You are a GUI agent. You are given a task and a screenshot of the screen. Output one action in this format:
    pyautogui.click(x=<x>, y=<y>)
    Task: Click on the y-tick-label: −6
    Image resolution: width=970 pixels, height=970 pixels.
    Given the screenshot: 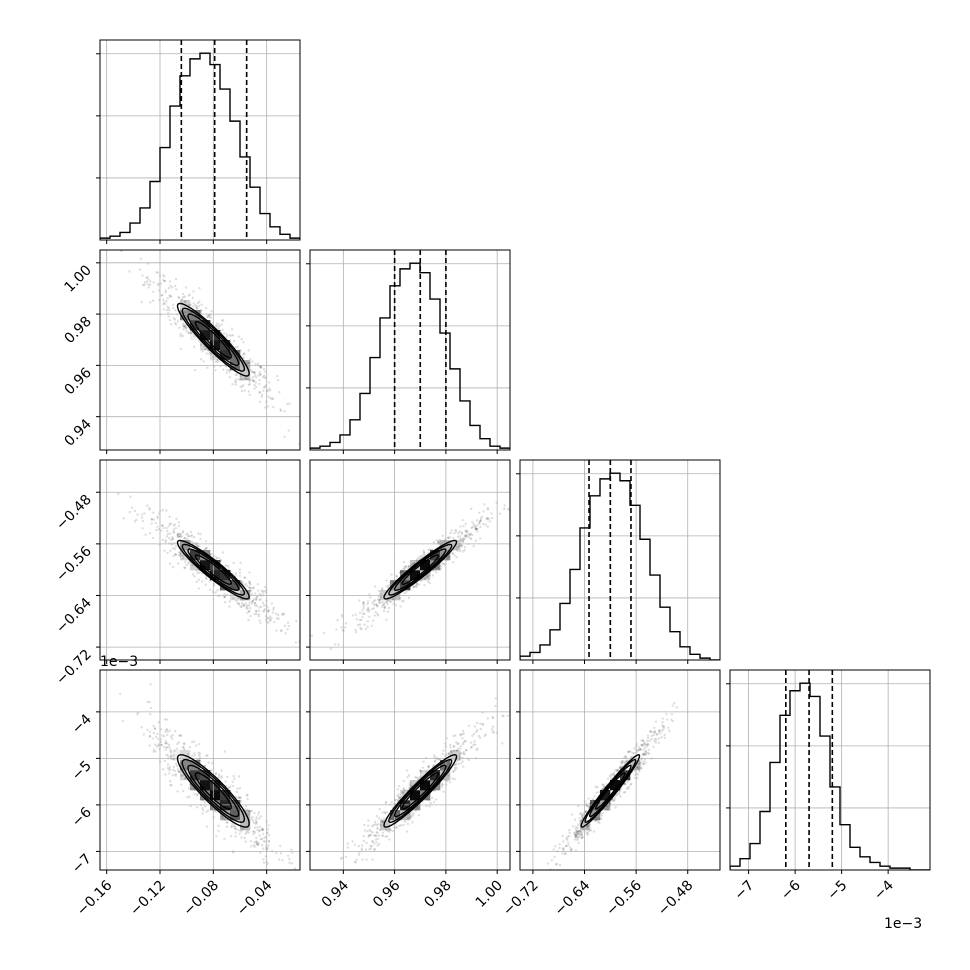 What is the action you would take?
    pyautogui.click(x=82, y=817)
    